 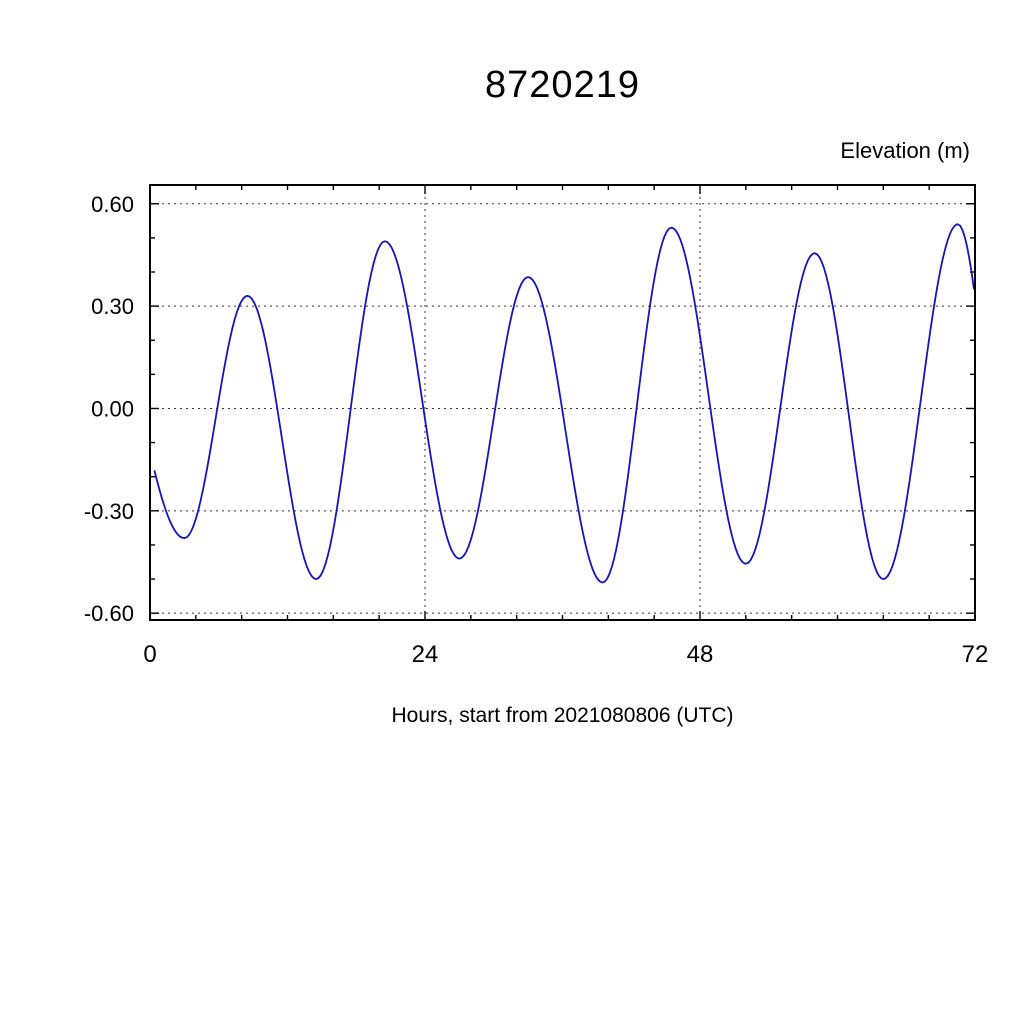 What do you see at coordinates (109, 511) in the screenshot?
I see `y-tick-label: -0.30` at bounding box center [109, 511].